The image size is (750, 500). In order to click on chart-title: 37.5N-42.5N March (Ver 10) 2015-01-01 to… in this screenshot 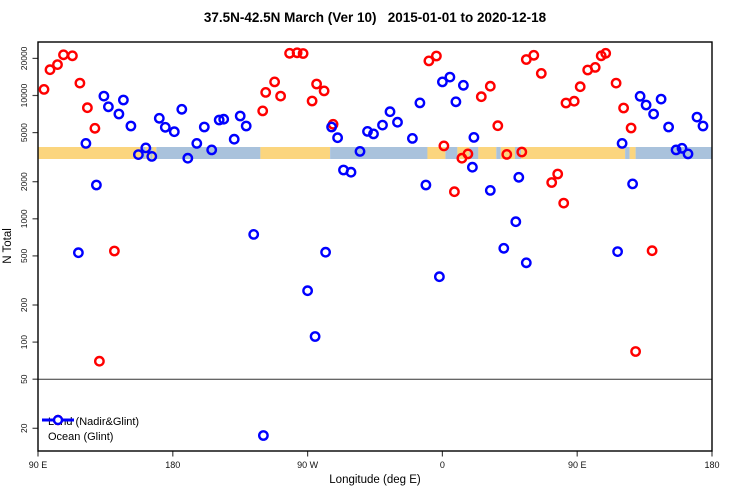, I will do `click(375, 17)`.